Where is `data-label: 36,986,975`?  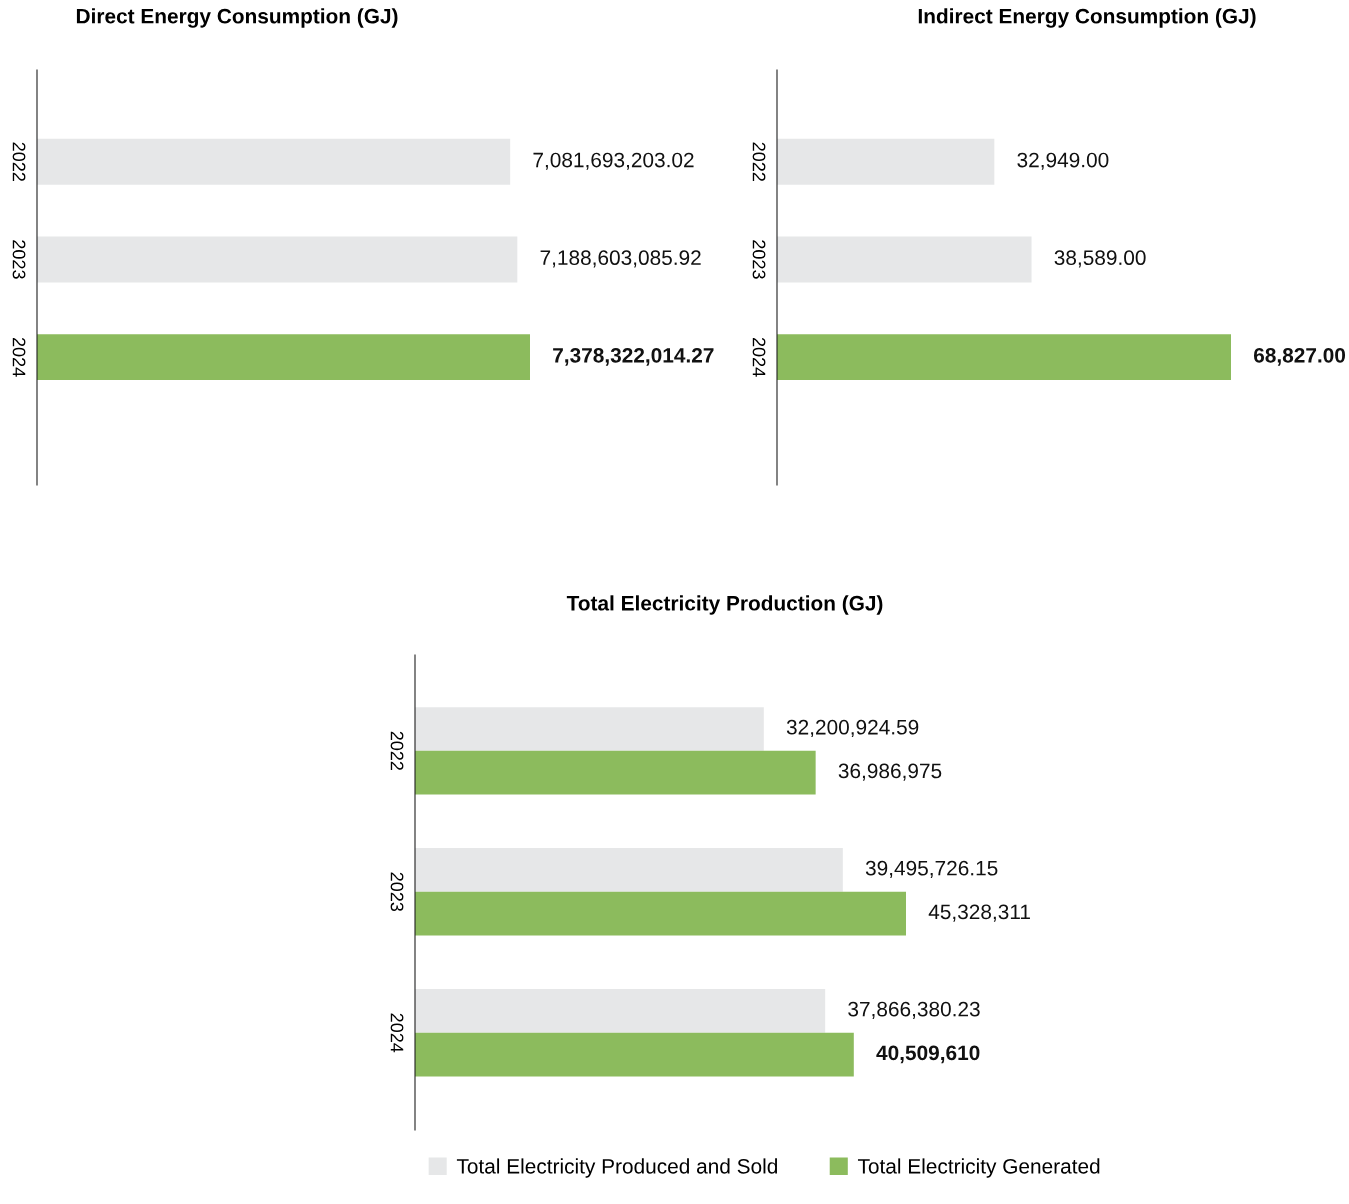 data-label: 36,986,975 is located at coordinates (890, 772).